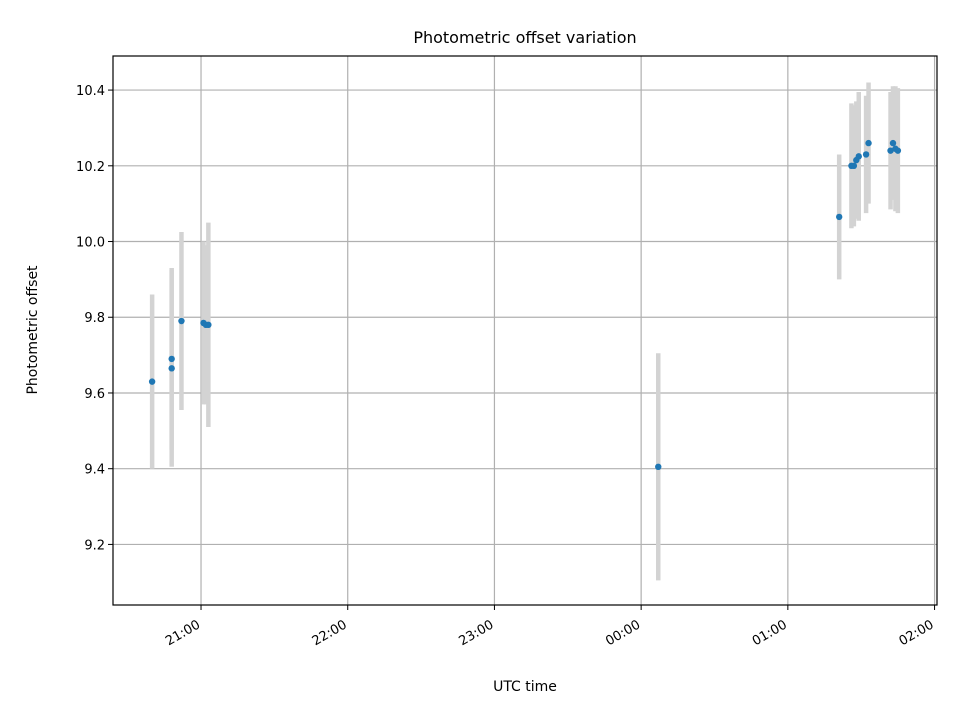  Describe the element at coordinates (94, 394) in the screenshot. I see `y-tick-label: 9.6` at that location.